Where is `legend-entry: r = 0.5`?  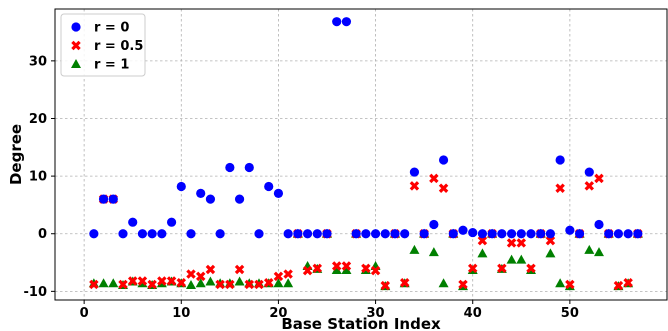 legend-entry: r = 0.5 is located at coordinates (107, 46).